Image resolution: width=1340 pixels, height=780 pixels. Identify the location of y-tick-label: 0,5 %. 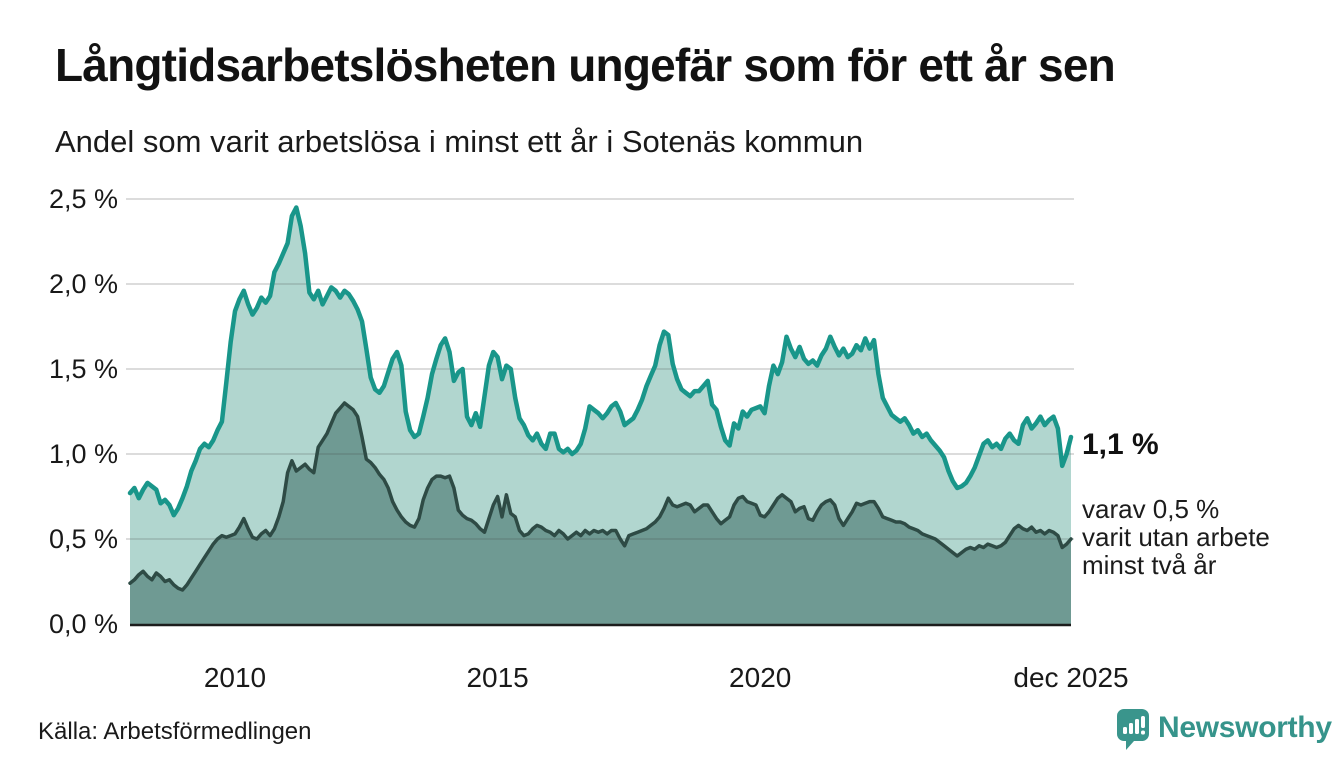
(83, 539).